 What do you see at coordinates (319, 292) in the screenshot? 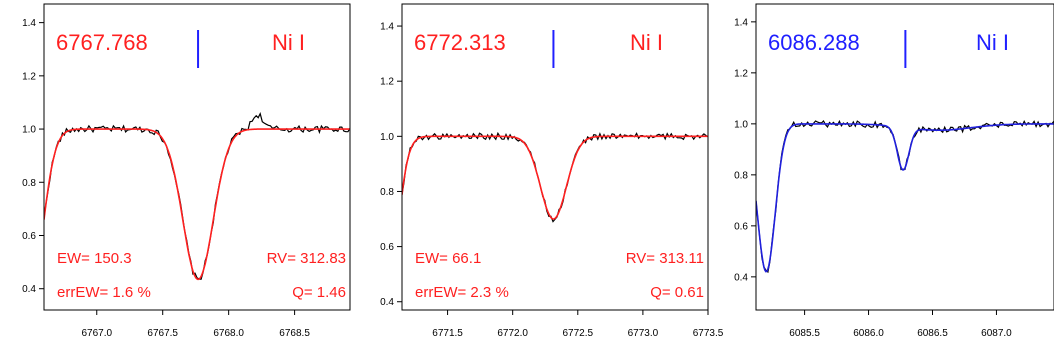
I see `quality-label: Q= 1.46` at bounding box center [319, 292].